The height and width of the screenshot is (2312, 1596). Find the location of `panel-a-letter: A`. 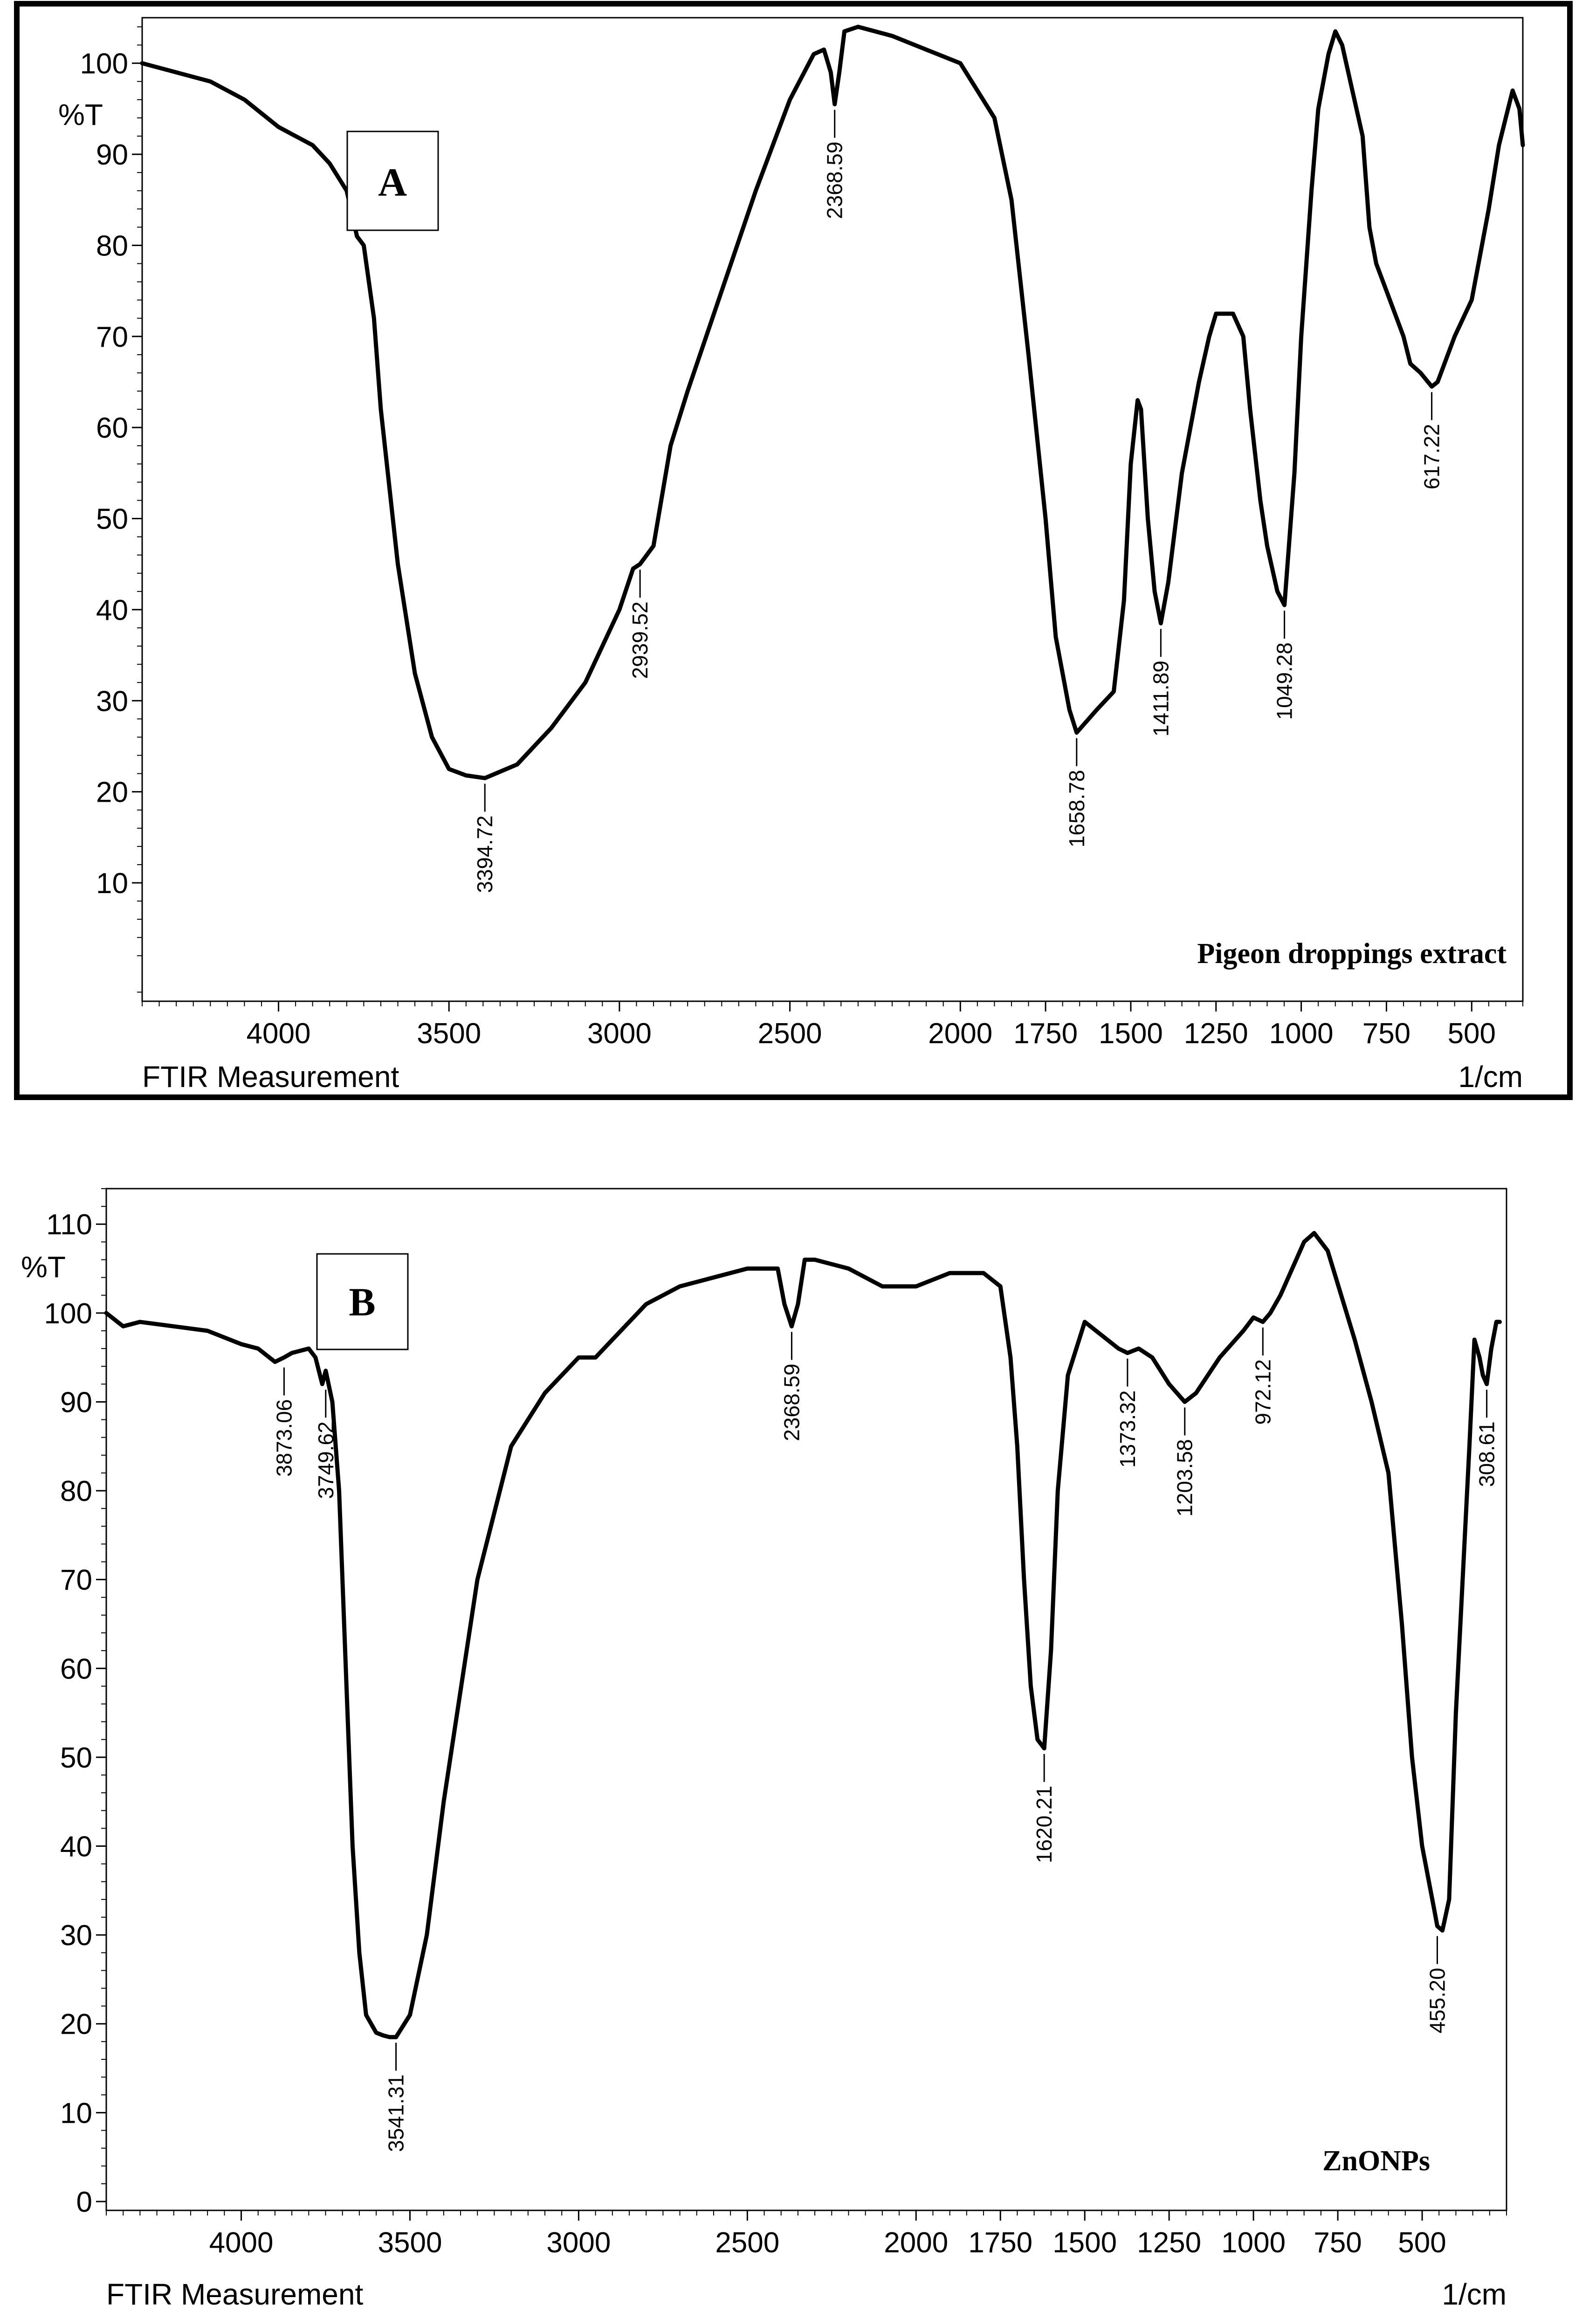

panel-a-letter: A is located at coordinates (392, 182).